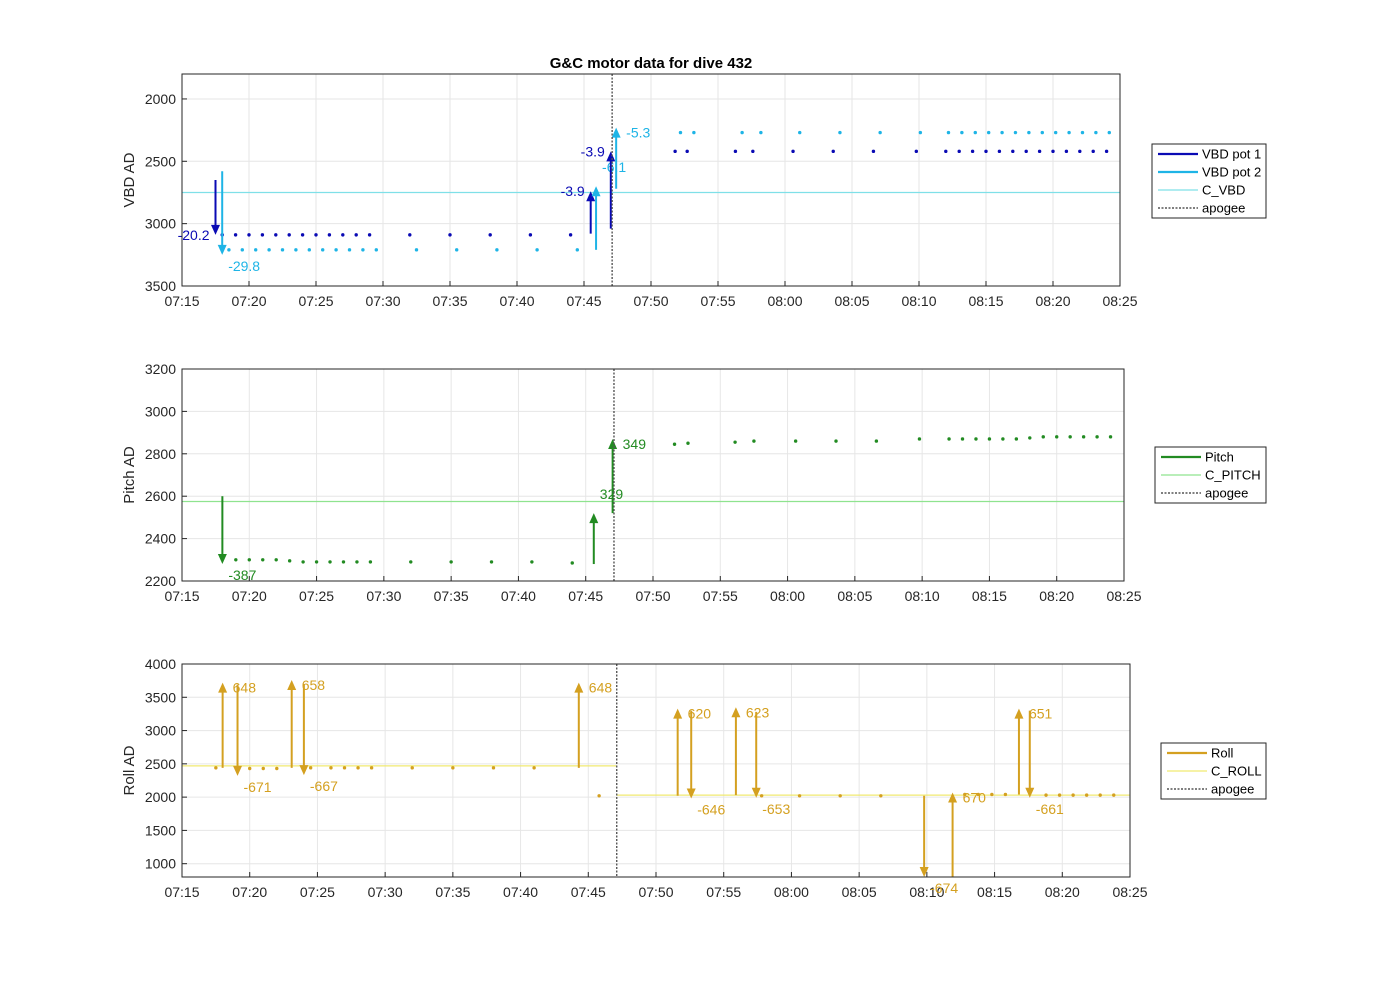 Image resolution: width=1400 pixels, height=986 pixels. Describe the element at coordinates (249, 892) in the screenshot. I see `x-tick-label: 07:20` at that location.